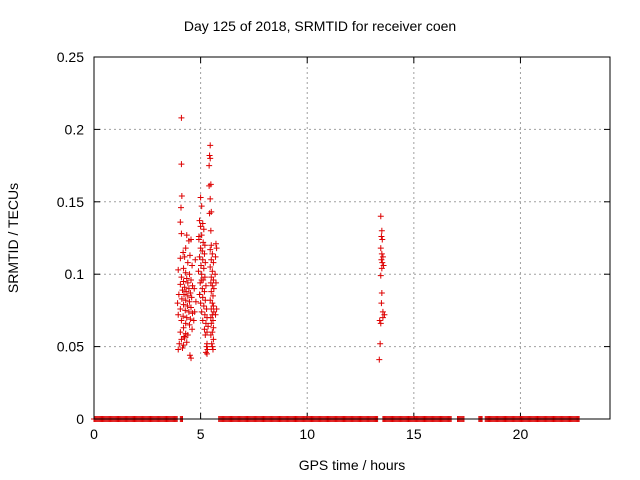 This screenshot has height=480, width=640. What do you see at coordinates (70, 347) in the screenshot?
I see `y-tick-label: 0.05` at bounding box center [70, 347].